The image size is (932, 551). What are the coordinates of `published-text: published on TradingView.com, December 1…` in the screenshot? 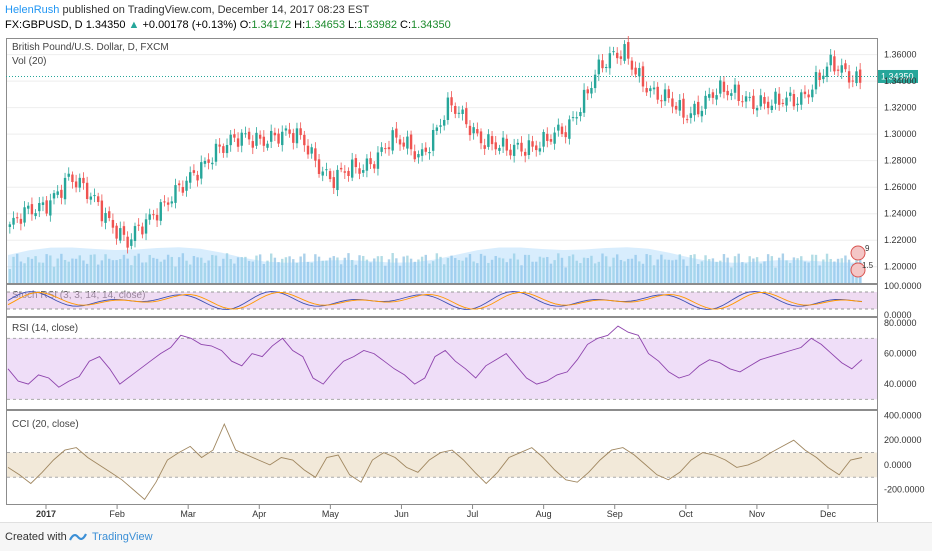 It's located at (216, 10).